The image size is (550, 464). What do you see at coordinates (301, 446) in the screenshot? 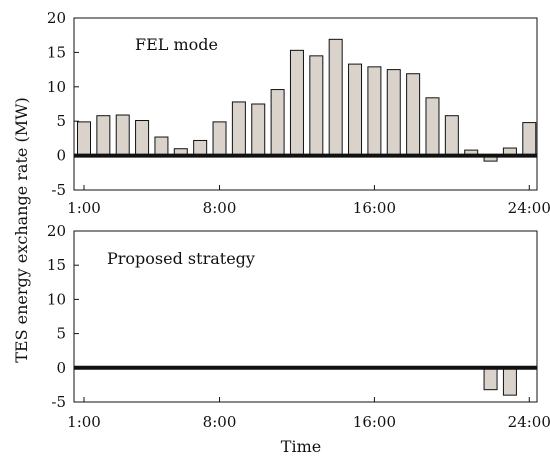
I see `x-axis-label: Time` at bounding box center [301, 446].